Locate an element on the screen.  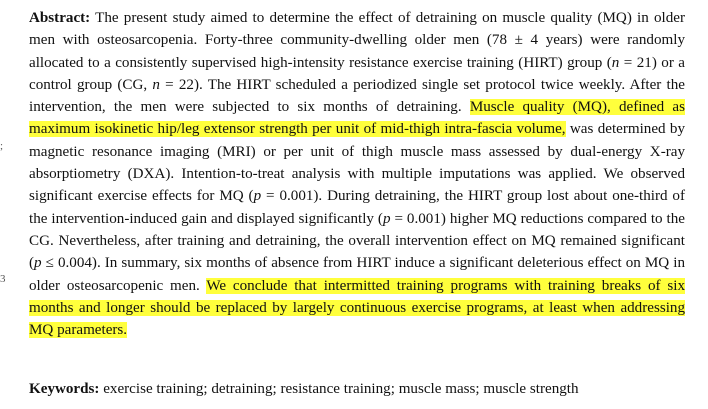
line-number-mark: ; is located at coordinates (2, 146).